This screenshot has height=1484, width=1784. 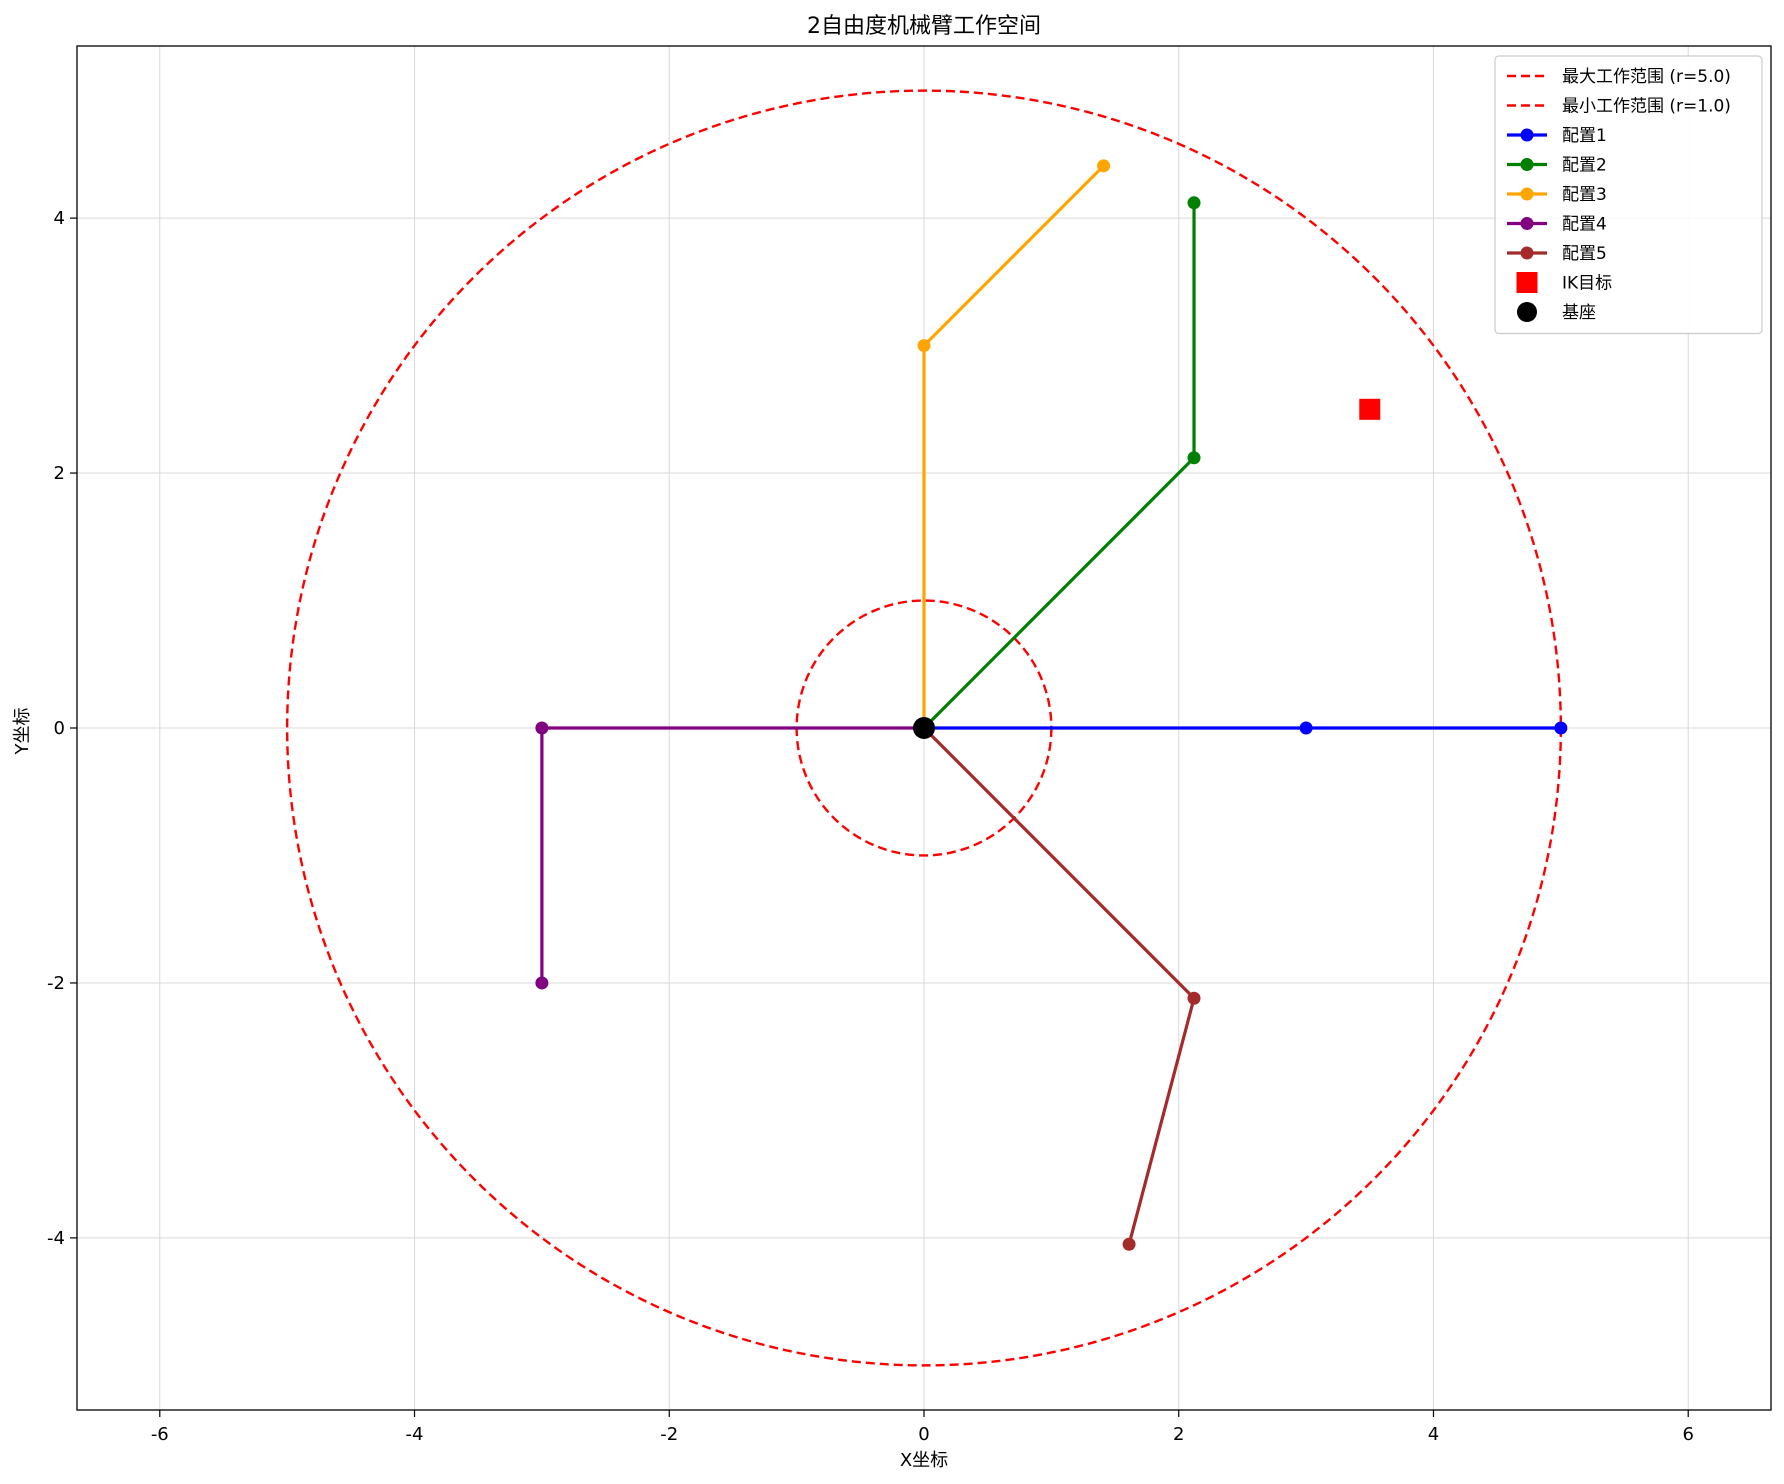 I want to click on y-tick-label: -4, so click(x=56, y=1238).